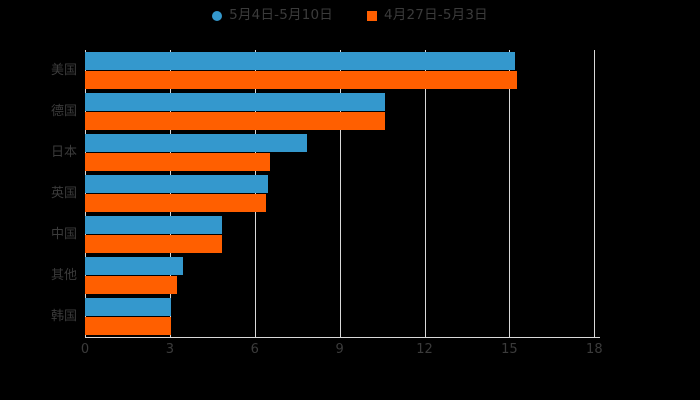 This screenshot has height=400, width=700. What do you see at coordinates (63, 111) in the screenshot?
I see `y-axis-label-2: 德国` at bounding box center [63, 111].